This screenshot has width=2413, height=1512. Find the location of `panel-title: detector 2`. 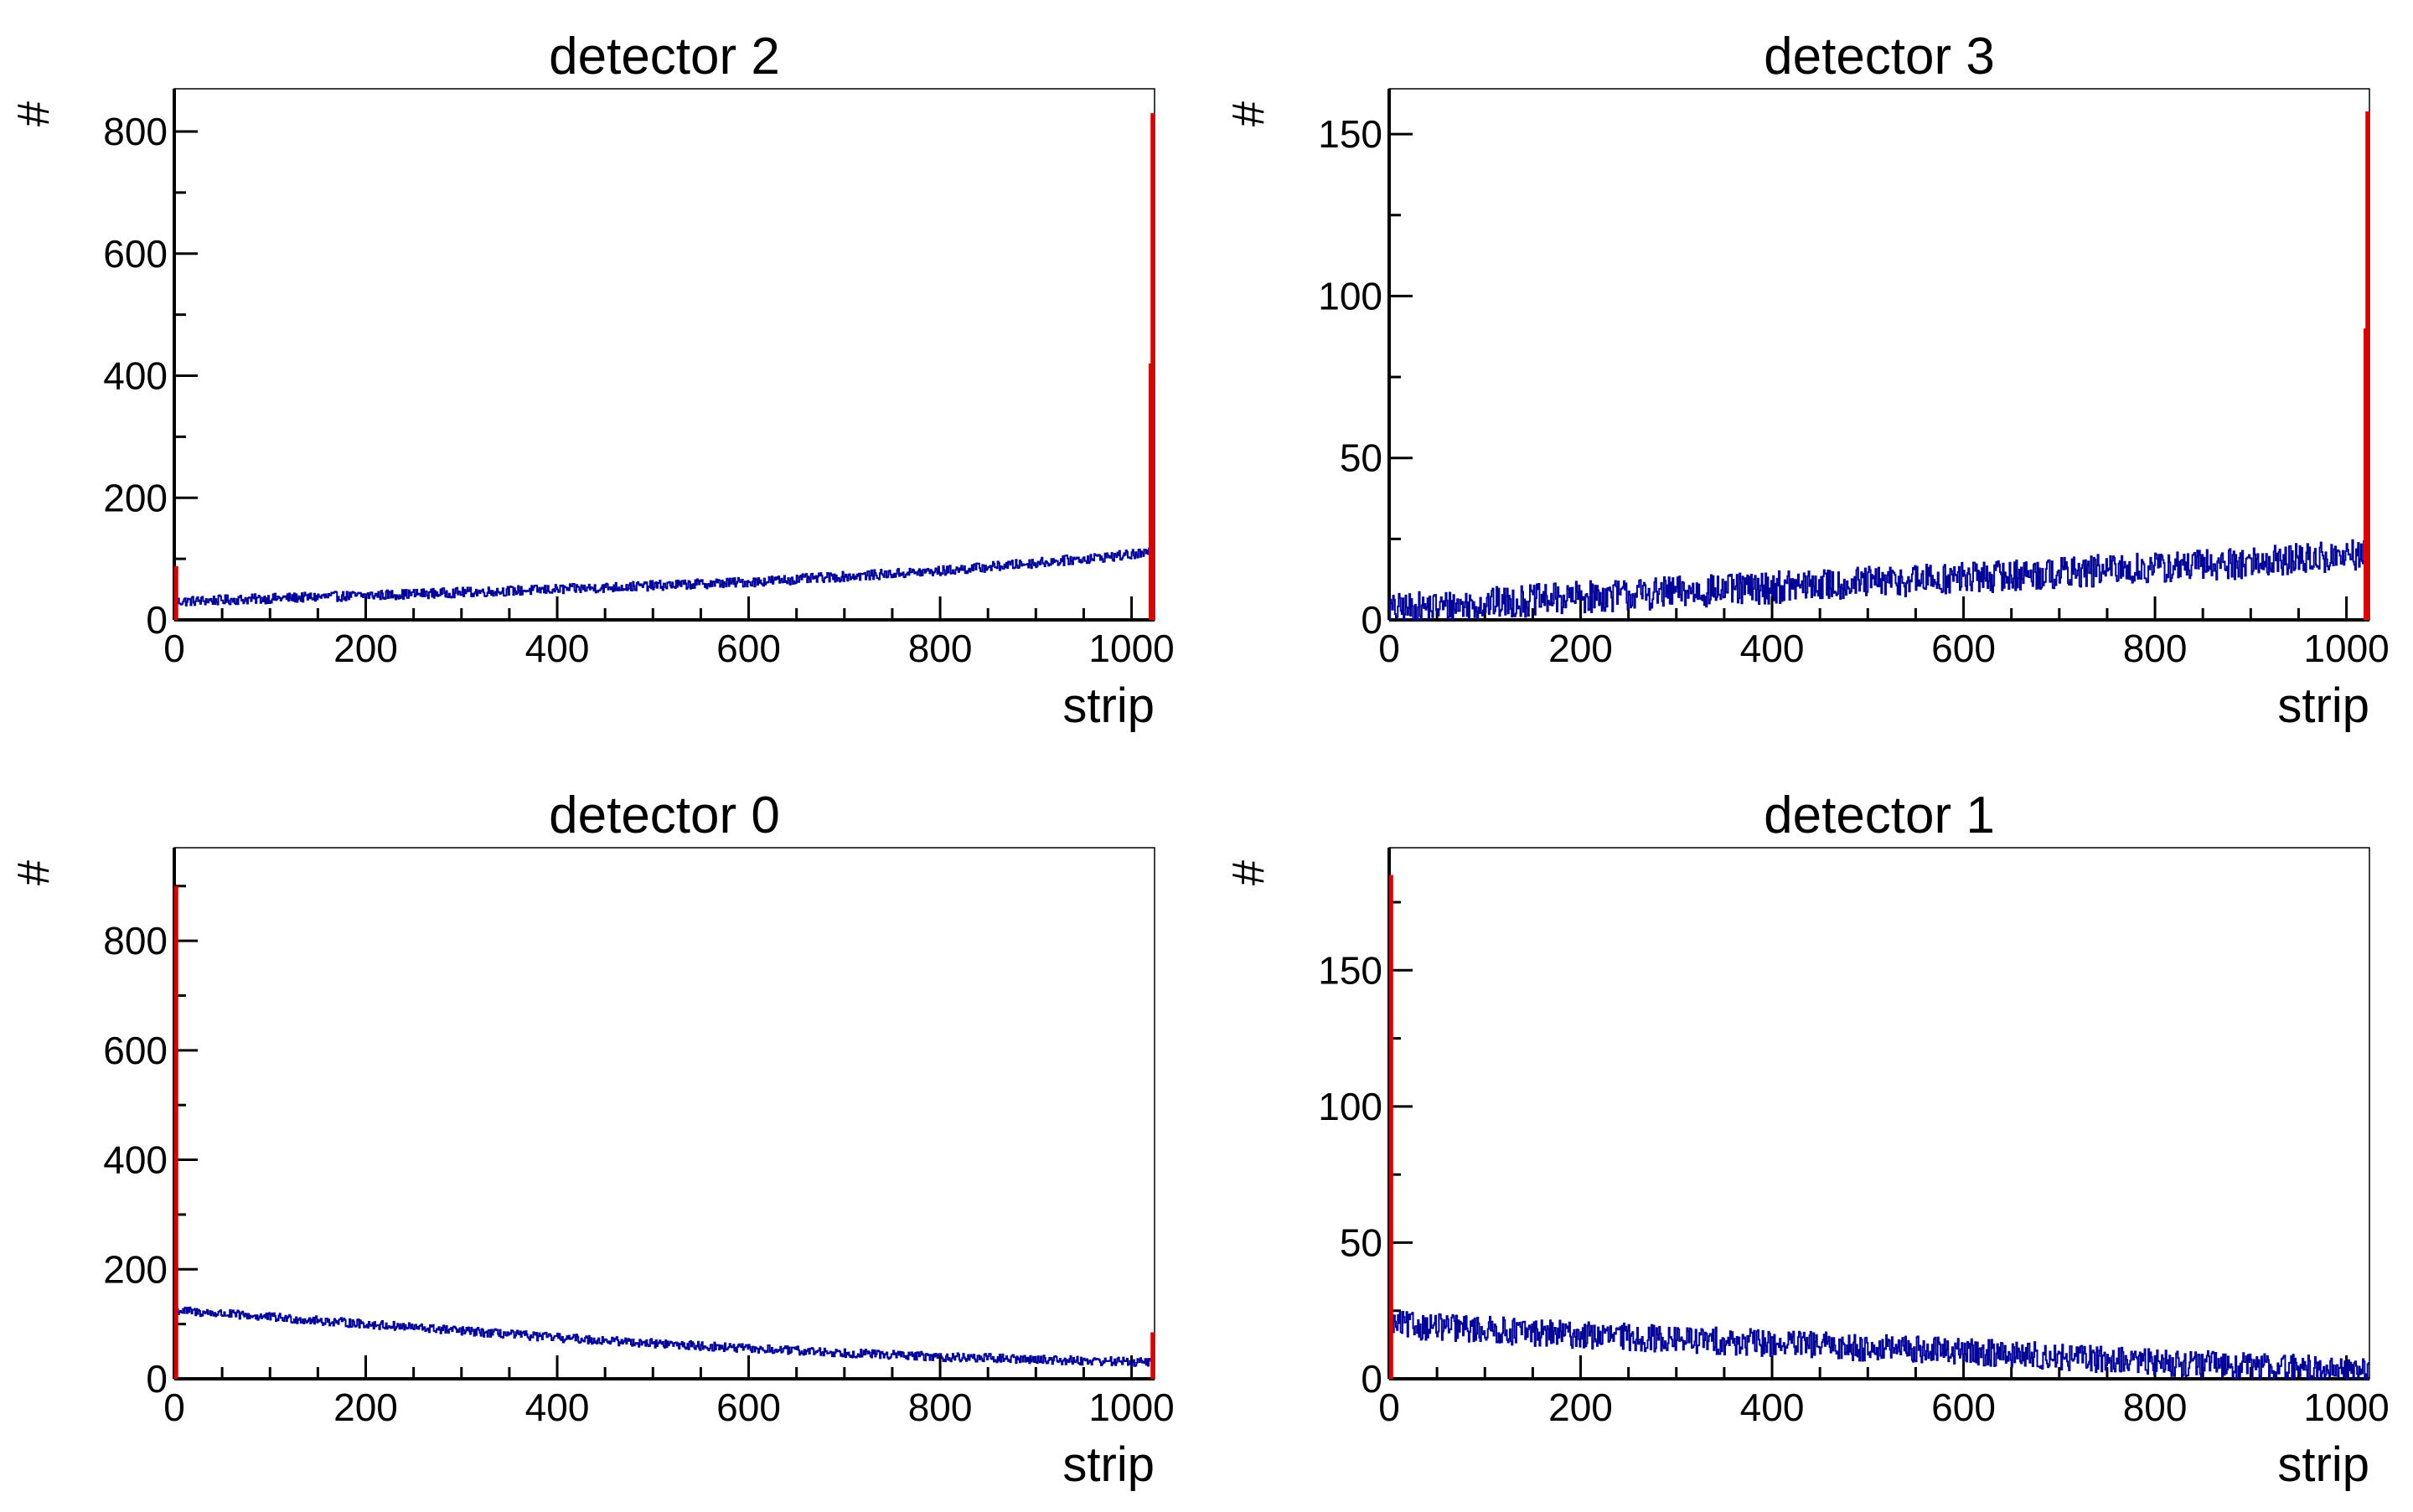

panel-title: detector 2 is located at coordinates (664, 56).